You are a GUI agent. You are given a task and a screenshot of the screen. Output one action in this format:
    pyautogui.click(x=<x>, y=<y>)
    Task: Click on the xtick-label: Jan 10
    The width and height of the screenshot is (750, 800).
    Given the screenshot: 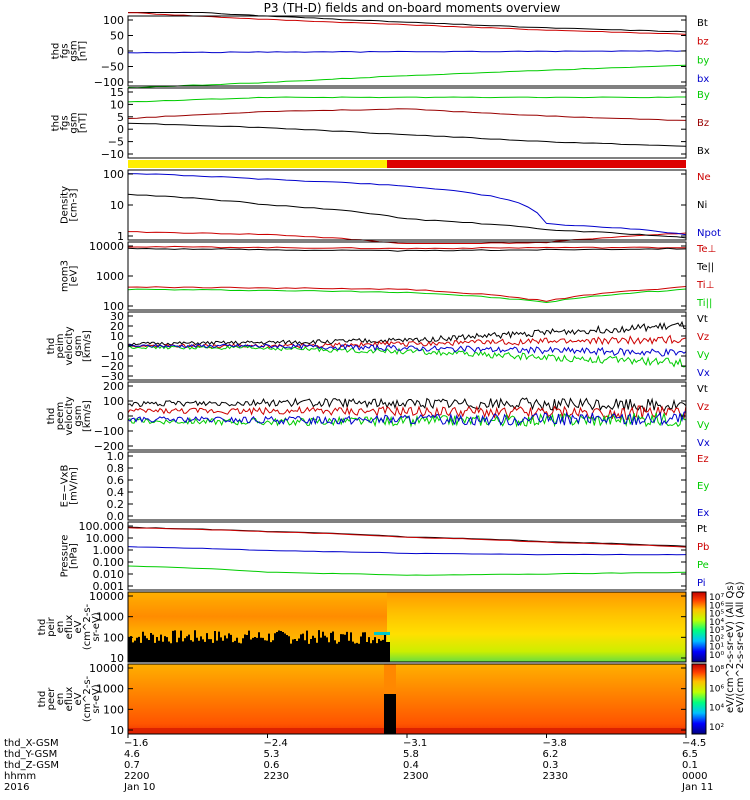 What is the action you would take?
    pyautogui.click(x=139, y=787)
    